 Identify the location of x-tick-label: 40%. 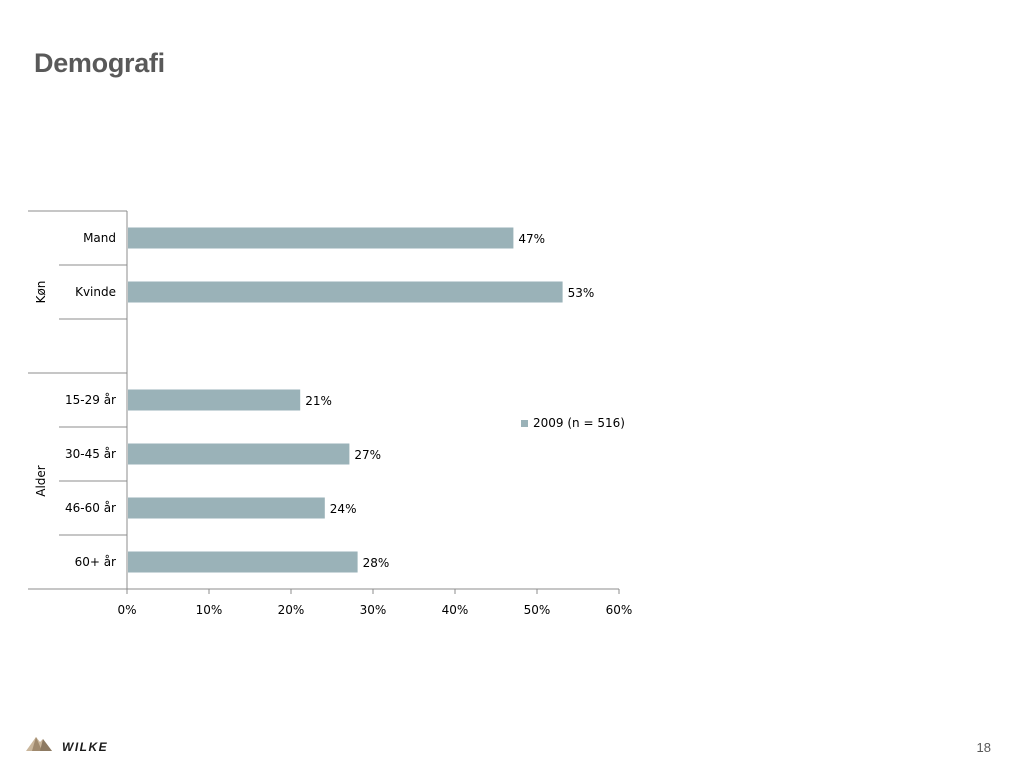
(455, 610).